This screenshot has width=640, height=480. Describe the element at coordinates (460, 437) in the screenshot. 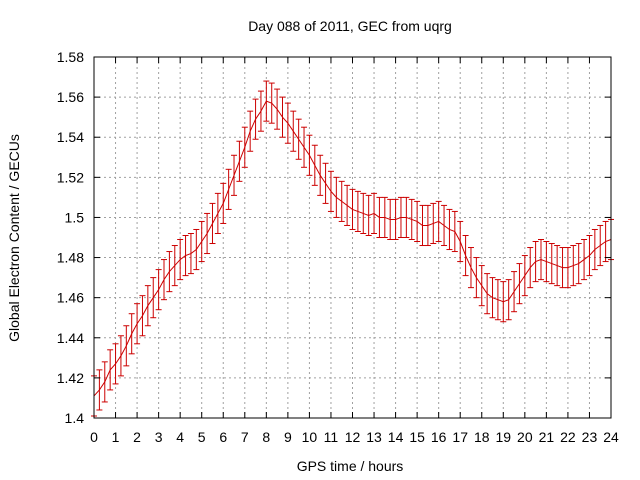

I see `x-tick-label: 17` at that location.